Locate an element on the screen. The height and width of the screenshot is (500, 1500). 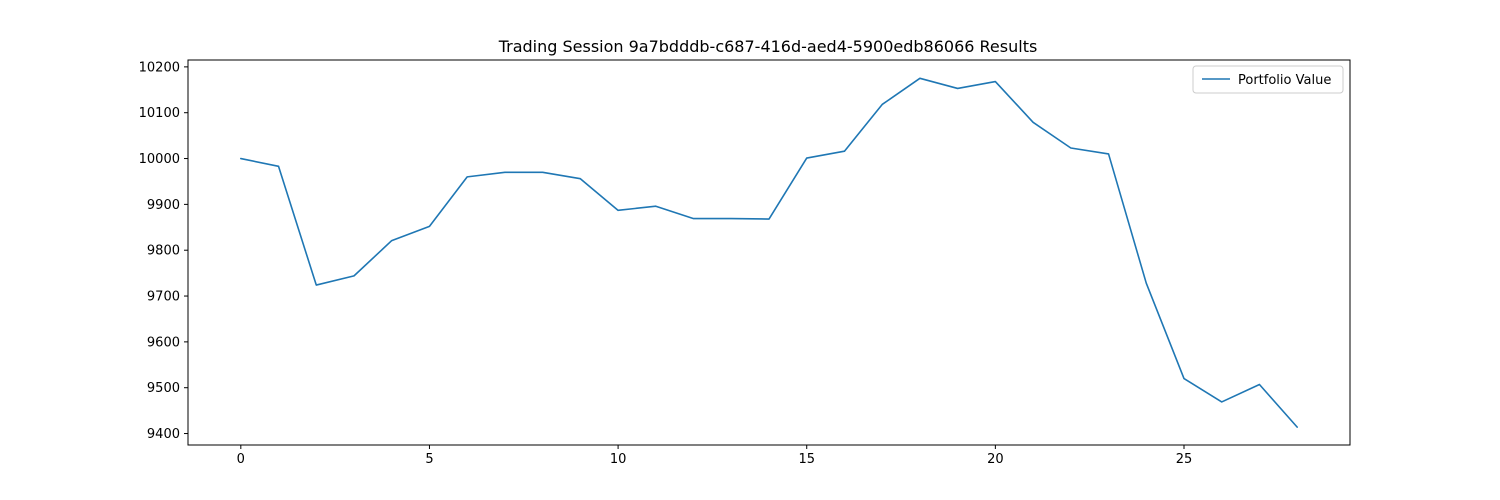
x-tick-label: 0 is located at coordinates (241, 459).